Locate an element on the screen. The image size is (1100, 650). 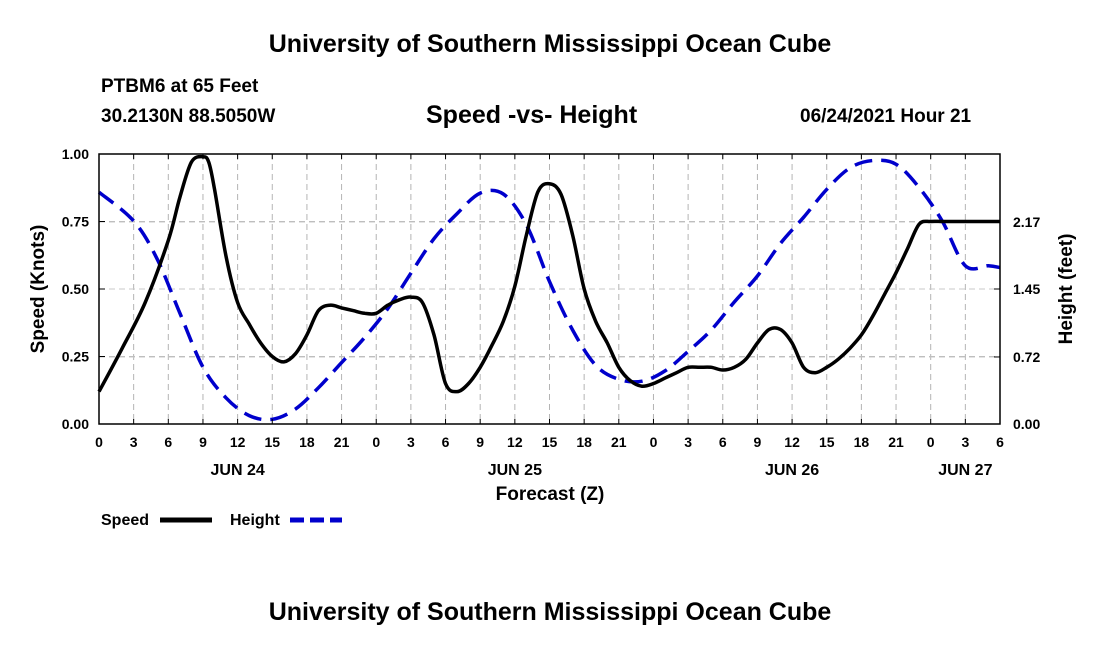
y2-tick-label: 2.17 is located at coordinates (1026, 222).